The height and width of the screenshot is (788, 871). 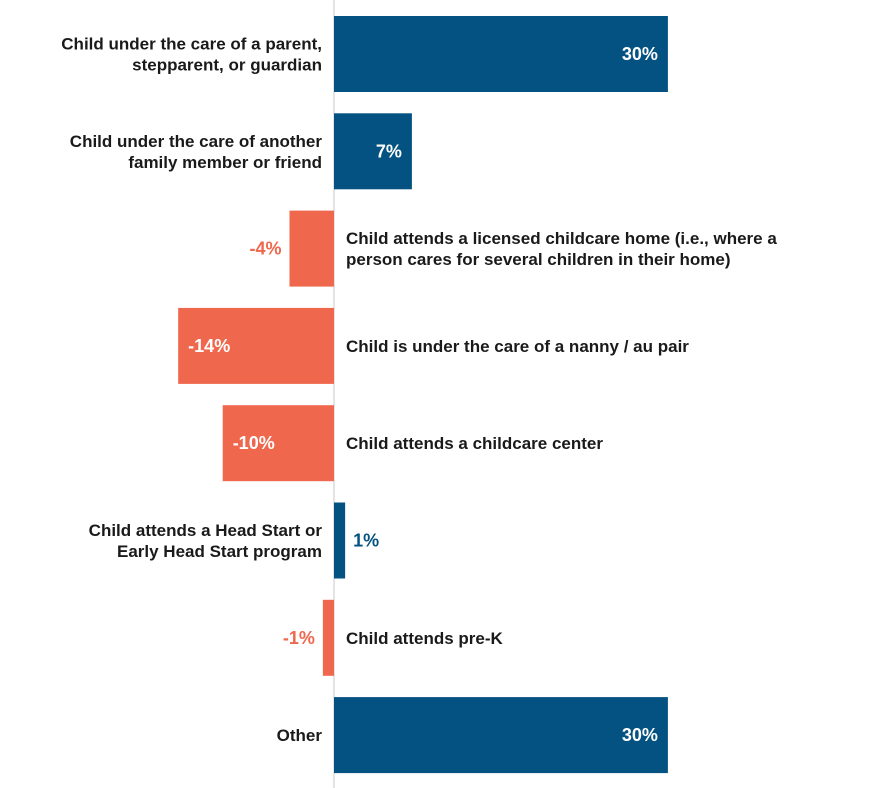 I want to click on category-label-line: Other, so click(x=300, y=735).